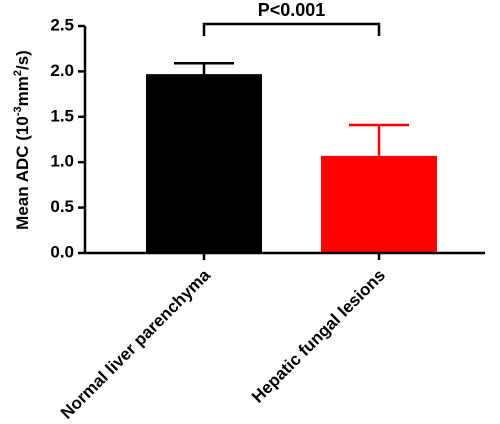  Describe the element at coordinates (135, 343) in the screenshot. I see `x-category-label: Normal liver parenchyma` at that location.